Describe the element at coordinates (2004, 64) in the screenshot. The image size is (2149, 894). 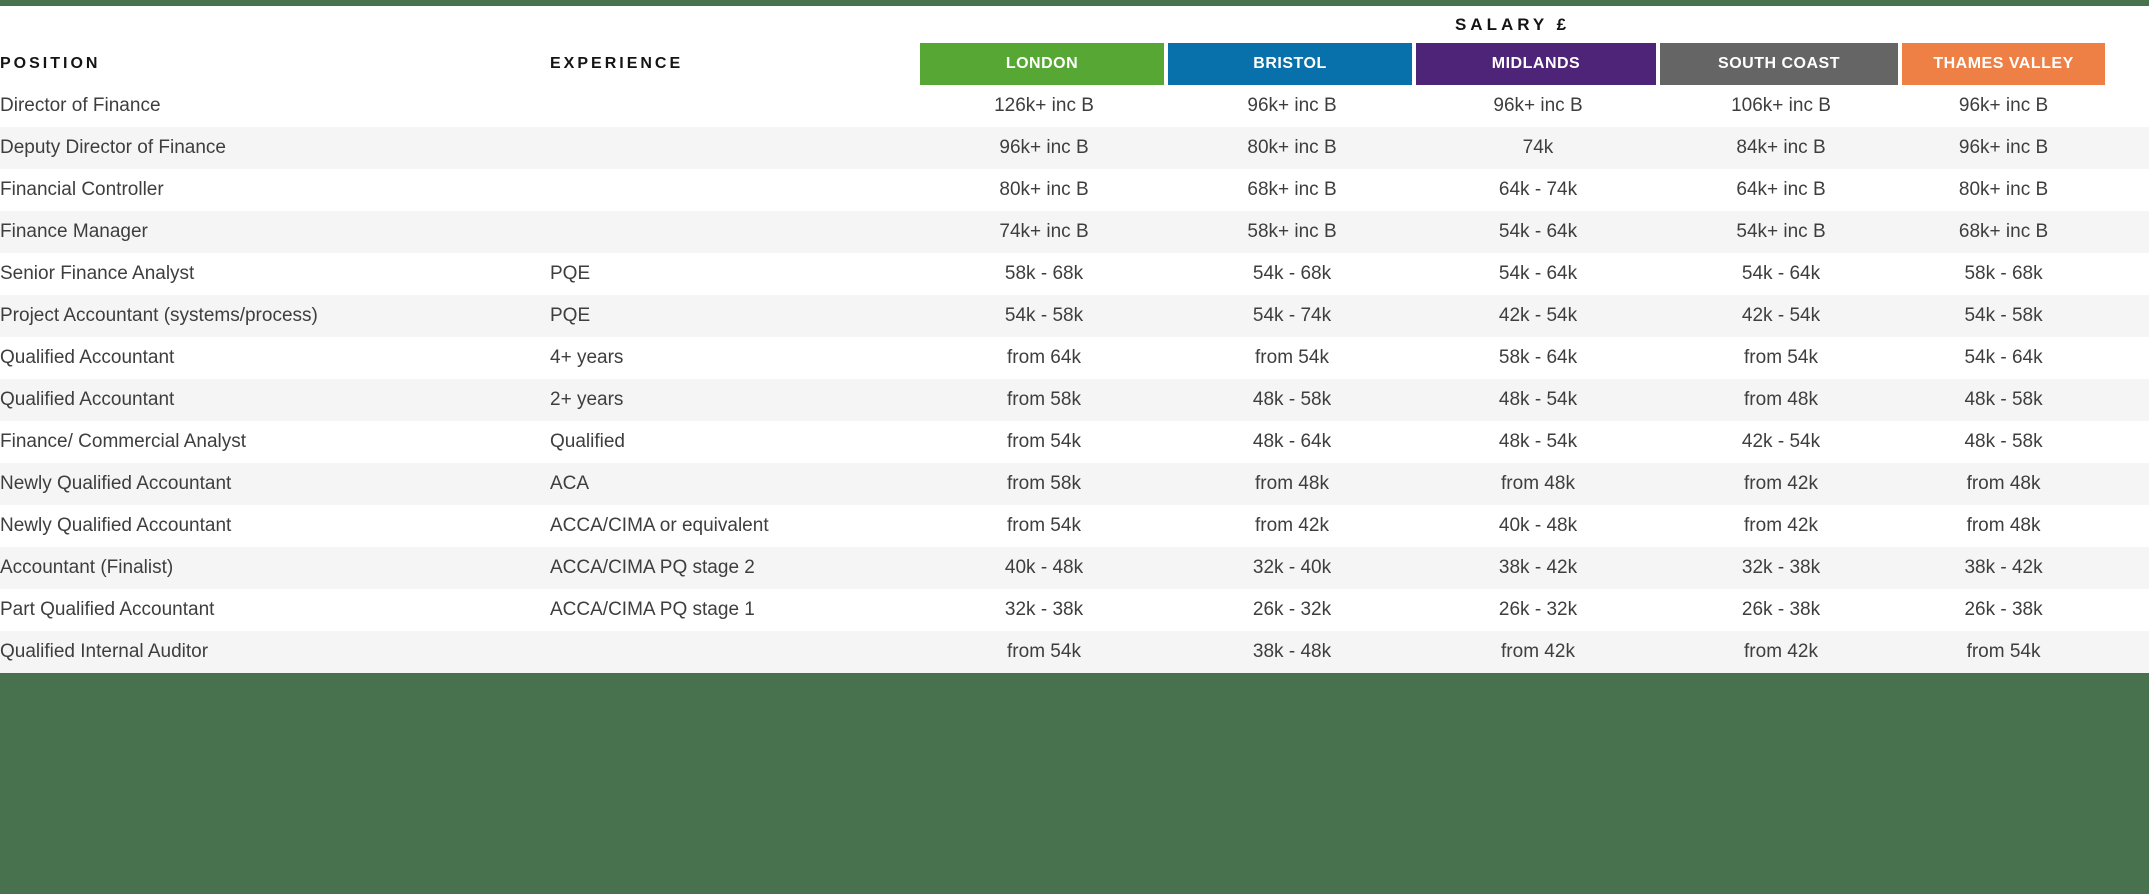
I see `column-header-thames-valley: THAMES VALLEY` at that location.